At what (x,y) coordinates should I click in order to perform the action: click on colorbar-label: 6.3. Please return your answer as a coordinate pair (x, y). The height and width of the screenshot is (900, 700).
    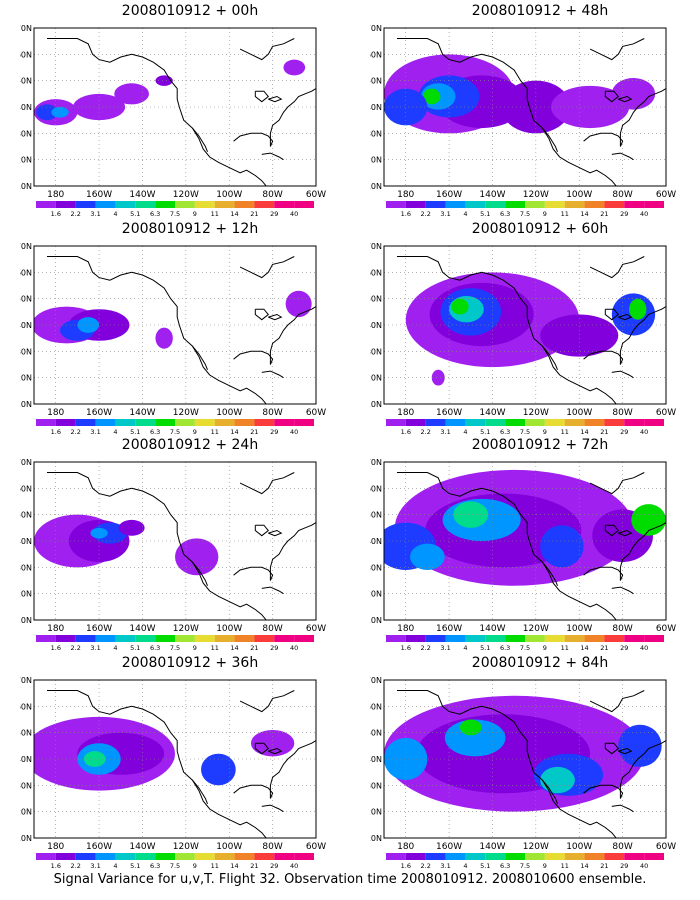
    Looking at the image, I should click on (505, 648).